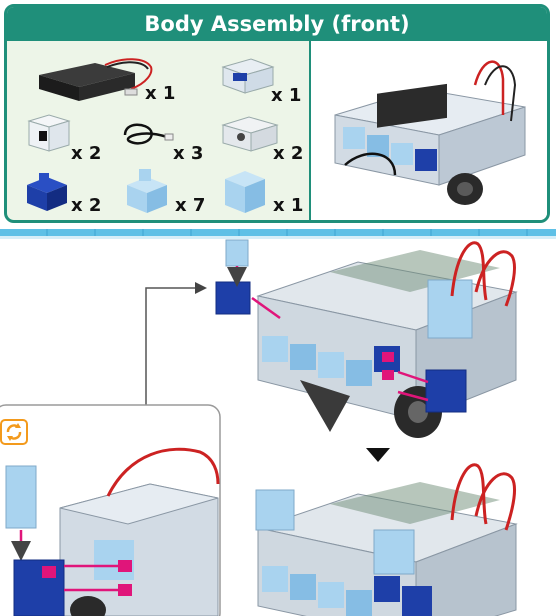 This screenshot has height=616, width=556. What do you see at coordinates (278, 232) in the screenshot?
I see `section-divider-stripe` at bounding box center [278, 232].